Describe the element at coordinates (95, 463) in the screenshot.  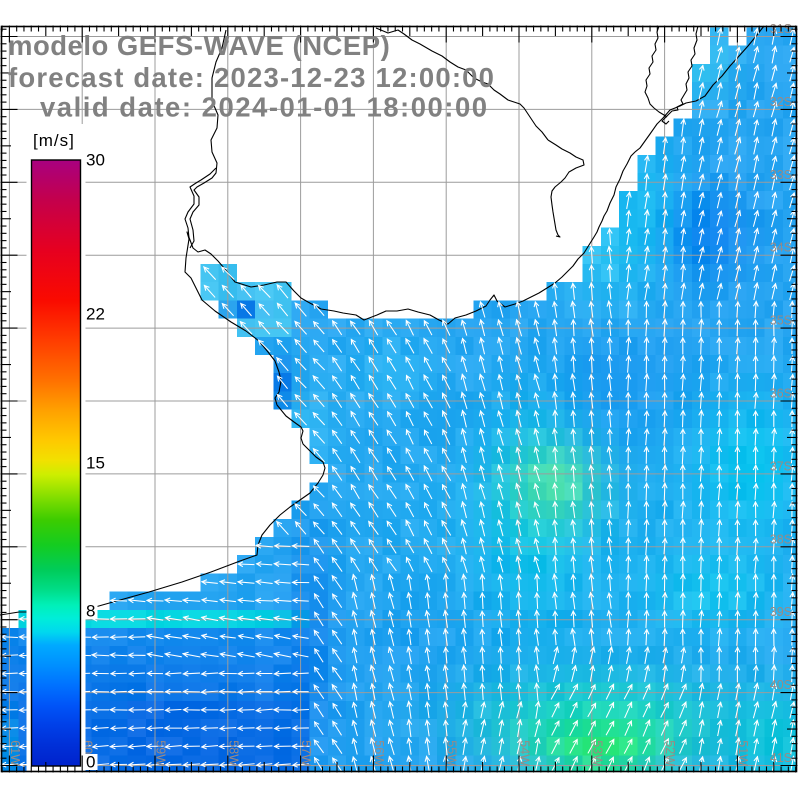
I see `svg-text: 15` at that location.